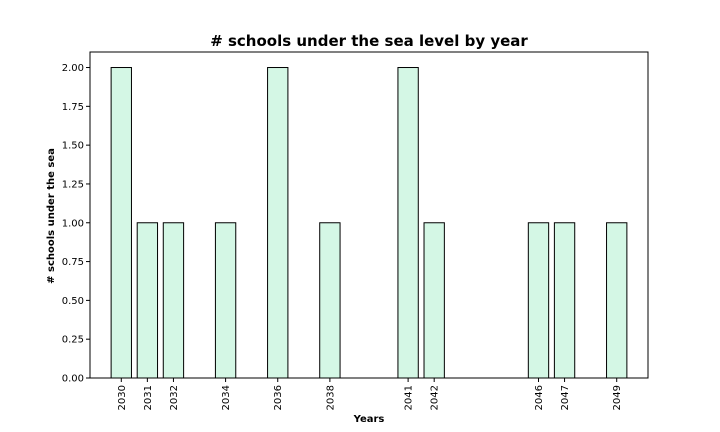 This screenshot has width=720, height=432. Describe the element at coordinates (369, 419) in the screenshot. I see `x-axis-label: Years` at that location.